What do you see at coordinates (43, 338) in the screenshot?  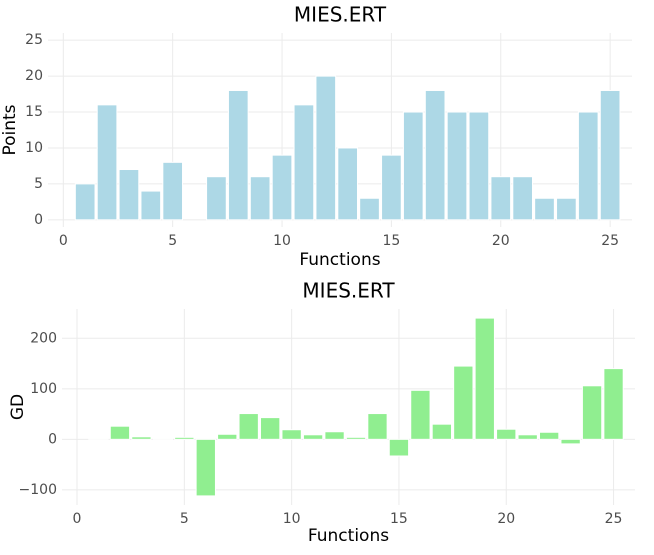 I see `y-tick-label: 200` at bounding box center [43, 338].